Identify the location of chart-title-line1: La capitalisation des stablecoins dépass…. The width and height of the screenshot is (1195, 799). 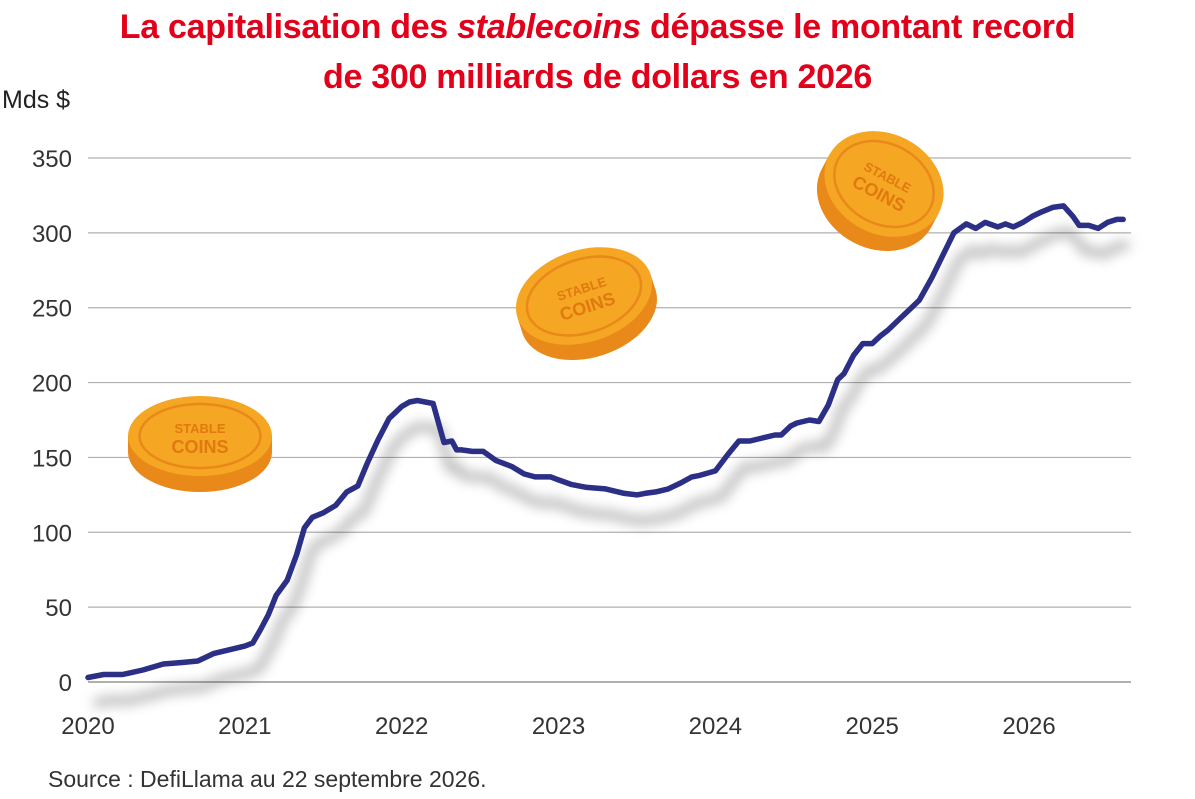
(597, 27).